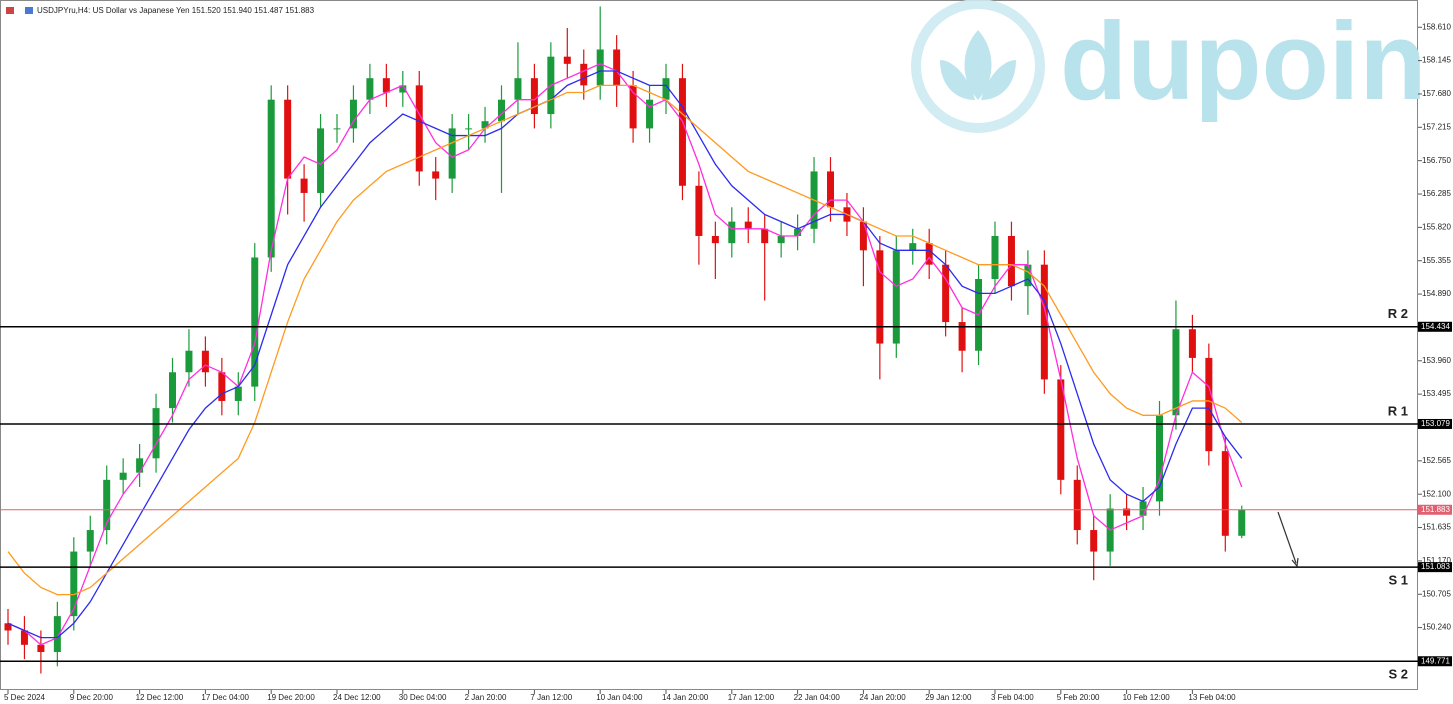 This screenshot has height=704, width=1453. Describe the element at coordinates (1436, 226) in the screenshot. I see `y-tick-label: 155.820` at that location.